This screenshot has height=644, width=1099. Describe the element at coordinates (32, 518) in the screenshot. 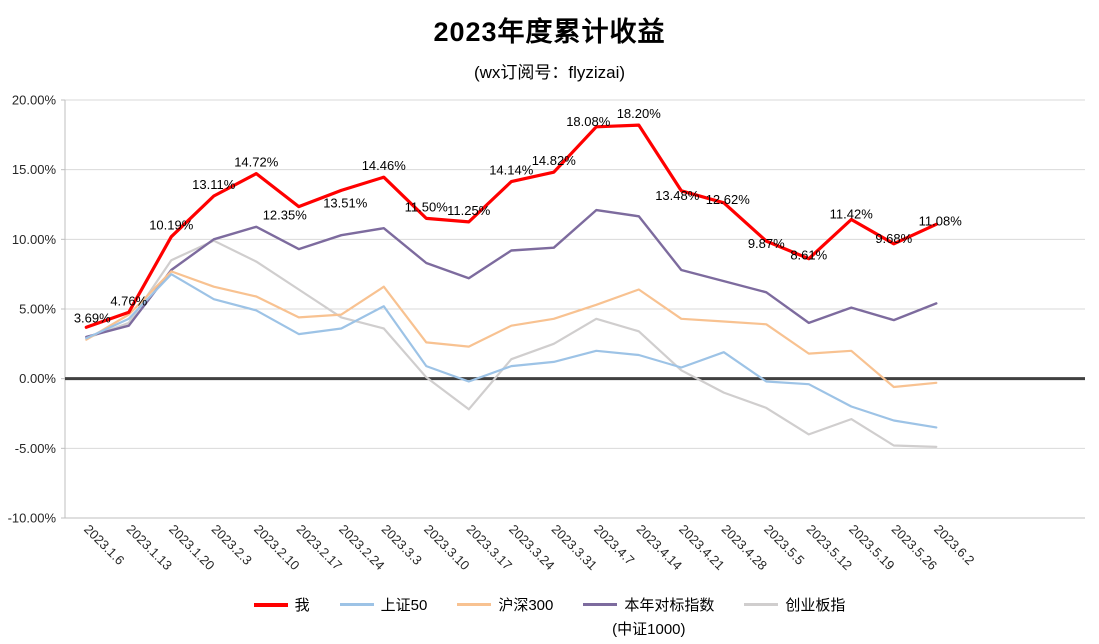

I see `y-tick-label: -10.00%` at that location.